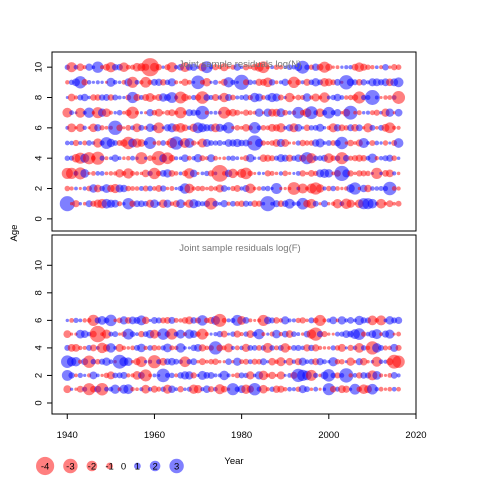  What do you see at coordinates (123, 466) in the screenshot?
I see `legend-label: 0` at bounding box center [123, 466].